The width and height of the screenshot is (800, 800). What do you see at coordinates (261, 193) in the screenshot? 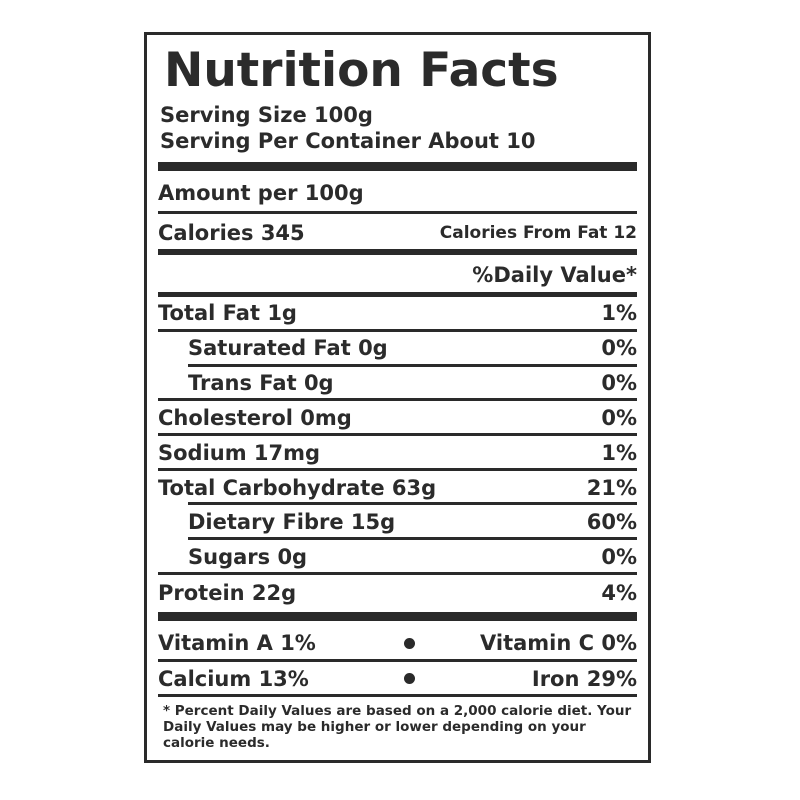
I see `amount-per: Amount per 100g` at bounding box center [261, 193].